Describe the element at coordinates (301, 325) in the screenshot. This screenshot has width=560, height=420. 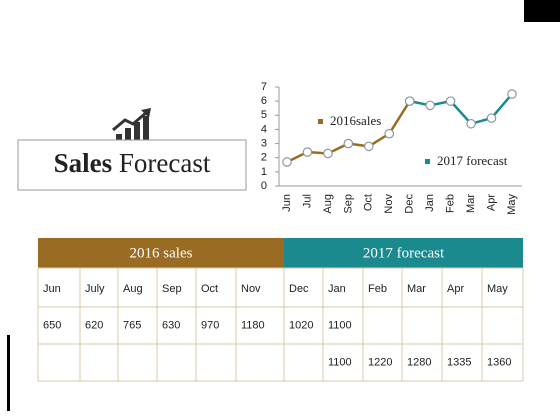
I see `cell: 1020` at that location.